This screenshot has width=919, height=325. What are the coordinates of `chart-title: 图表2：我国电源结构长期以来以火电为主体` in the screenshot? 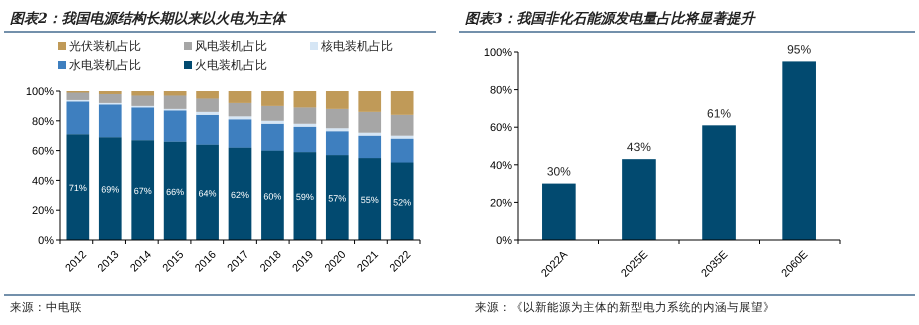 It's located at (149, 18).